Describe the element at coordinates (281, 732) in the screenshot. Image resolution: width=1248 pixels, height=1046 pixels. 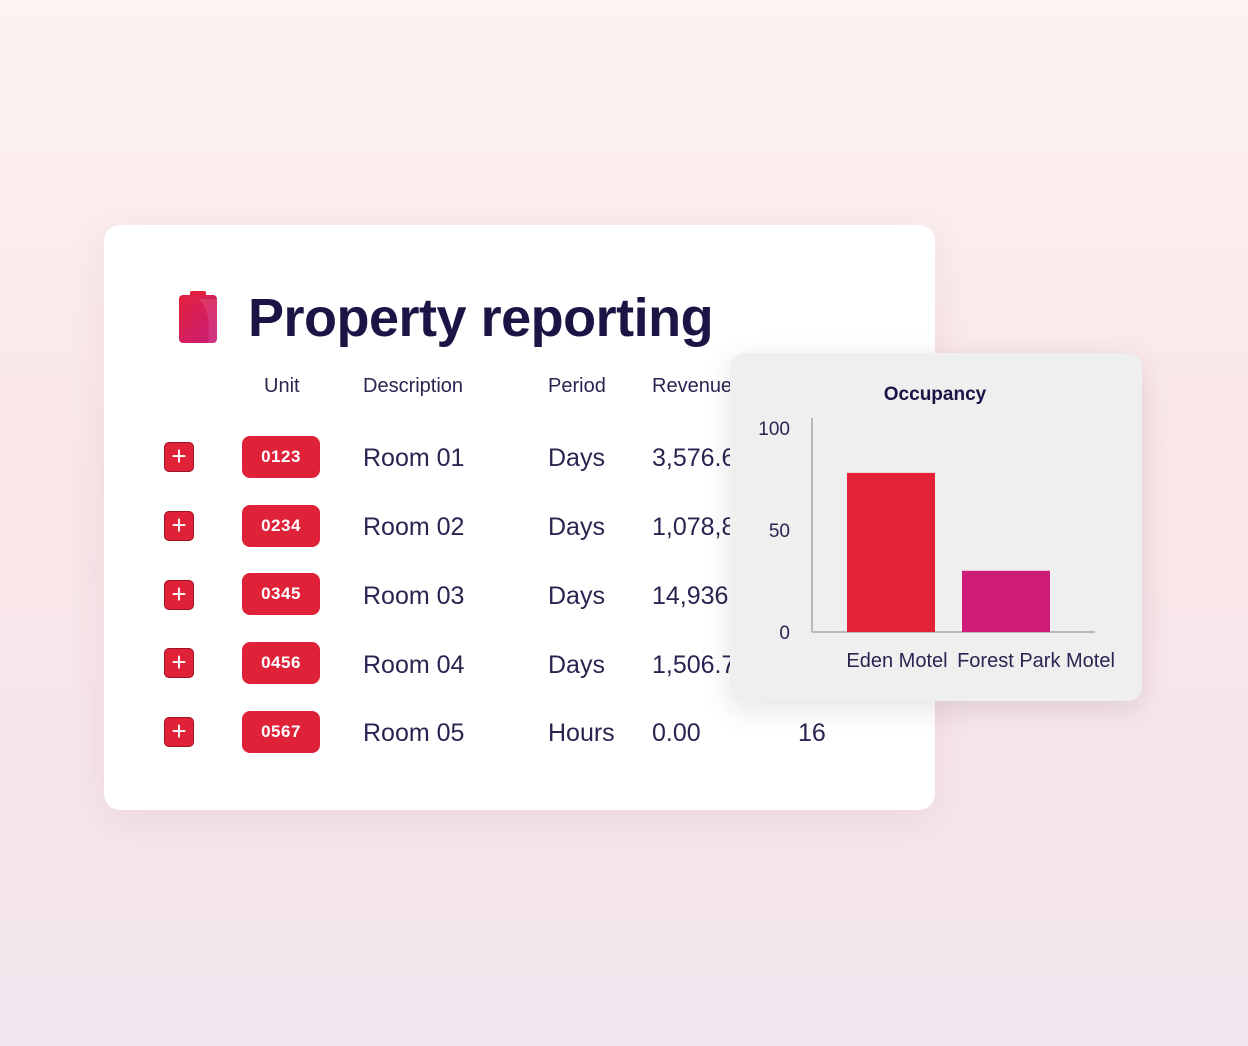
I see `unit-badge: 0567` at that location.